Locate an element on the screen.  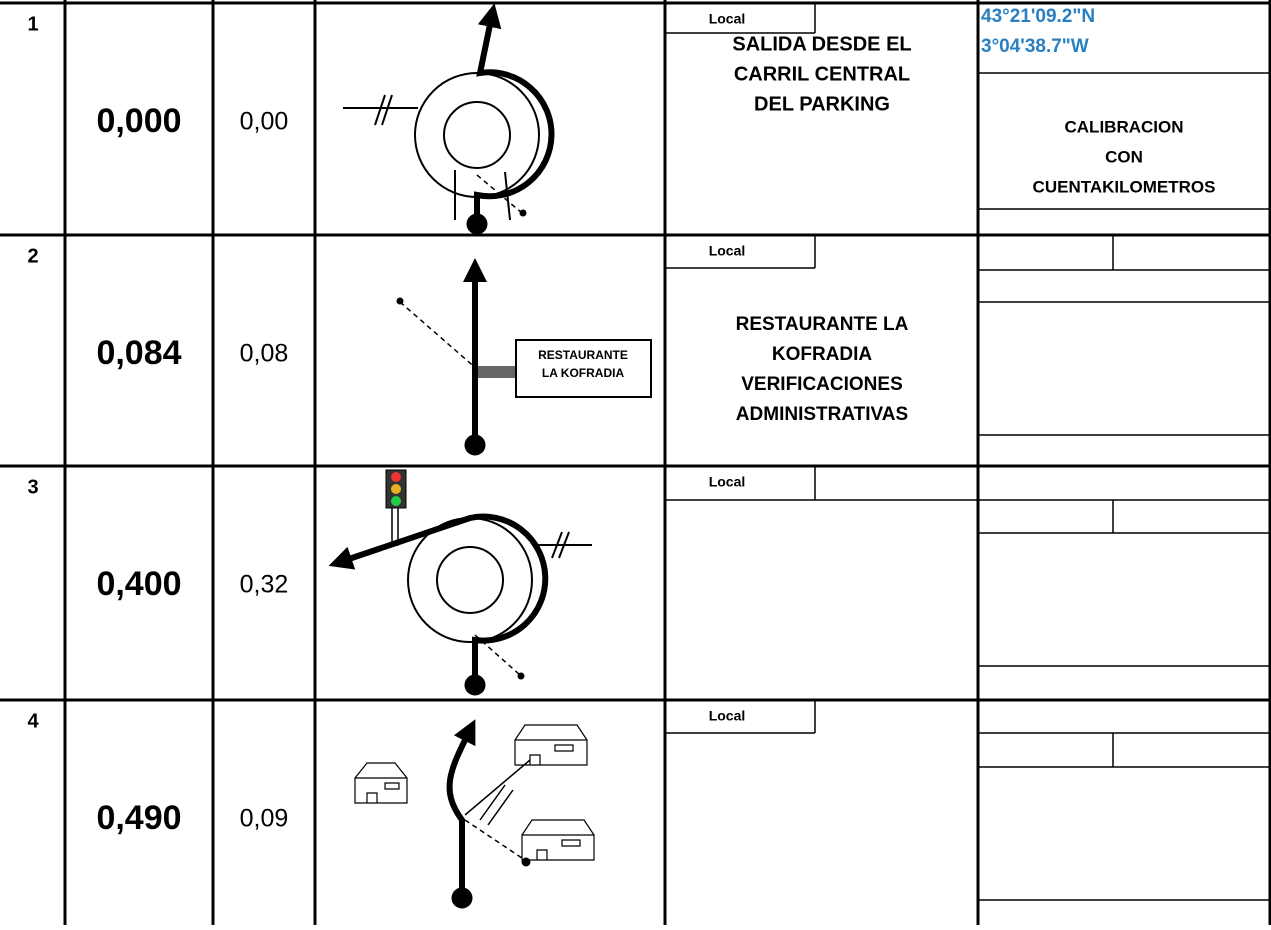
note: CUENTAKILOMETROS is located at coordinates (1124, 186).